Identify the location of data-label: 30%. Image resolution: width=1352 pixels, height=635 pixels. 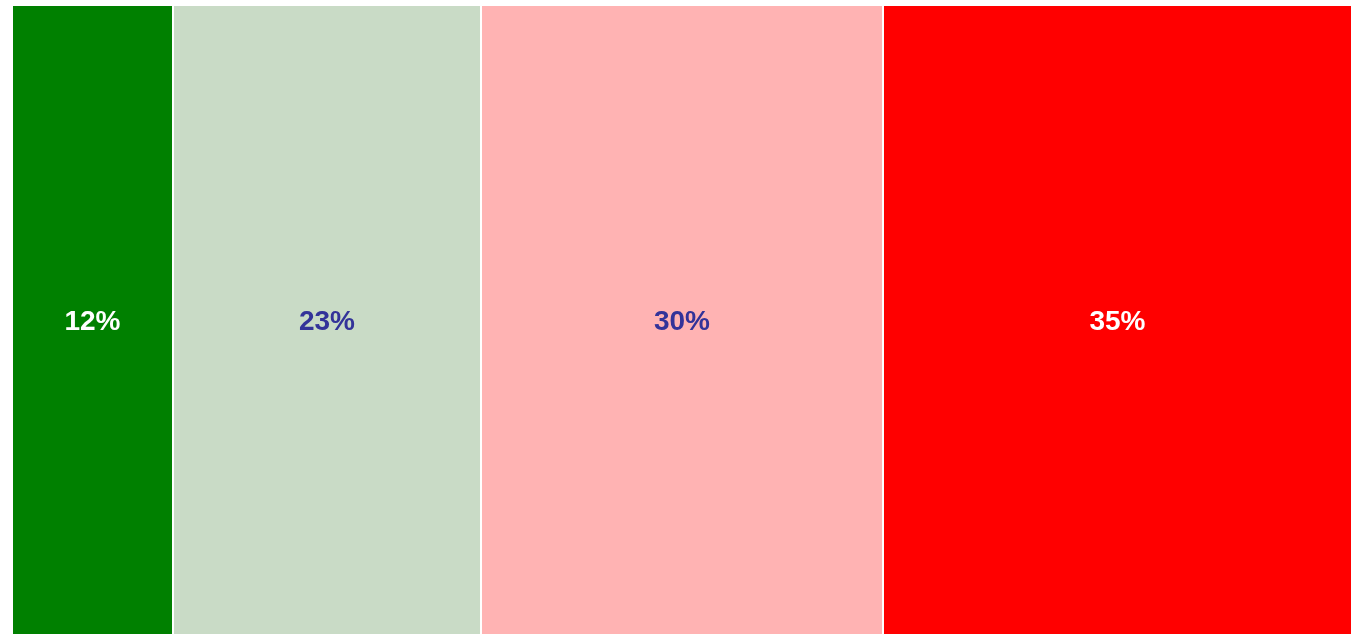
(682, 320).